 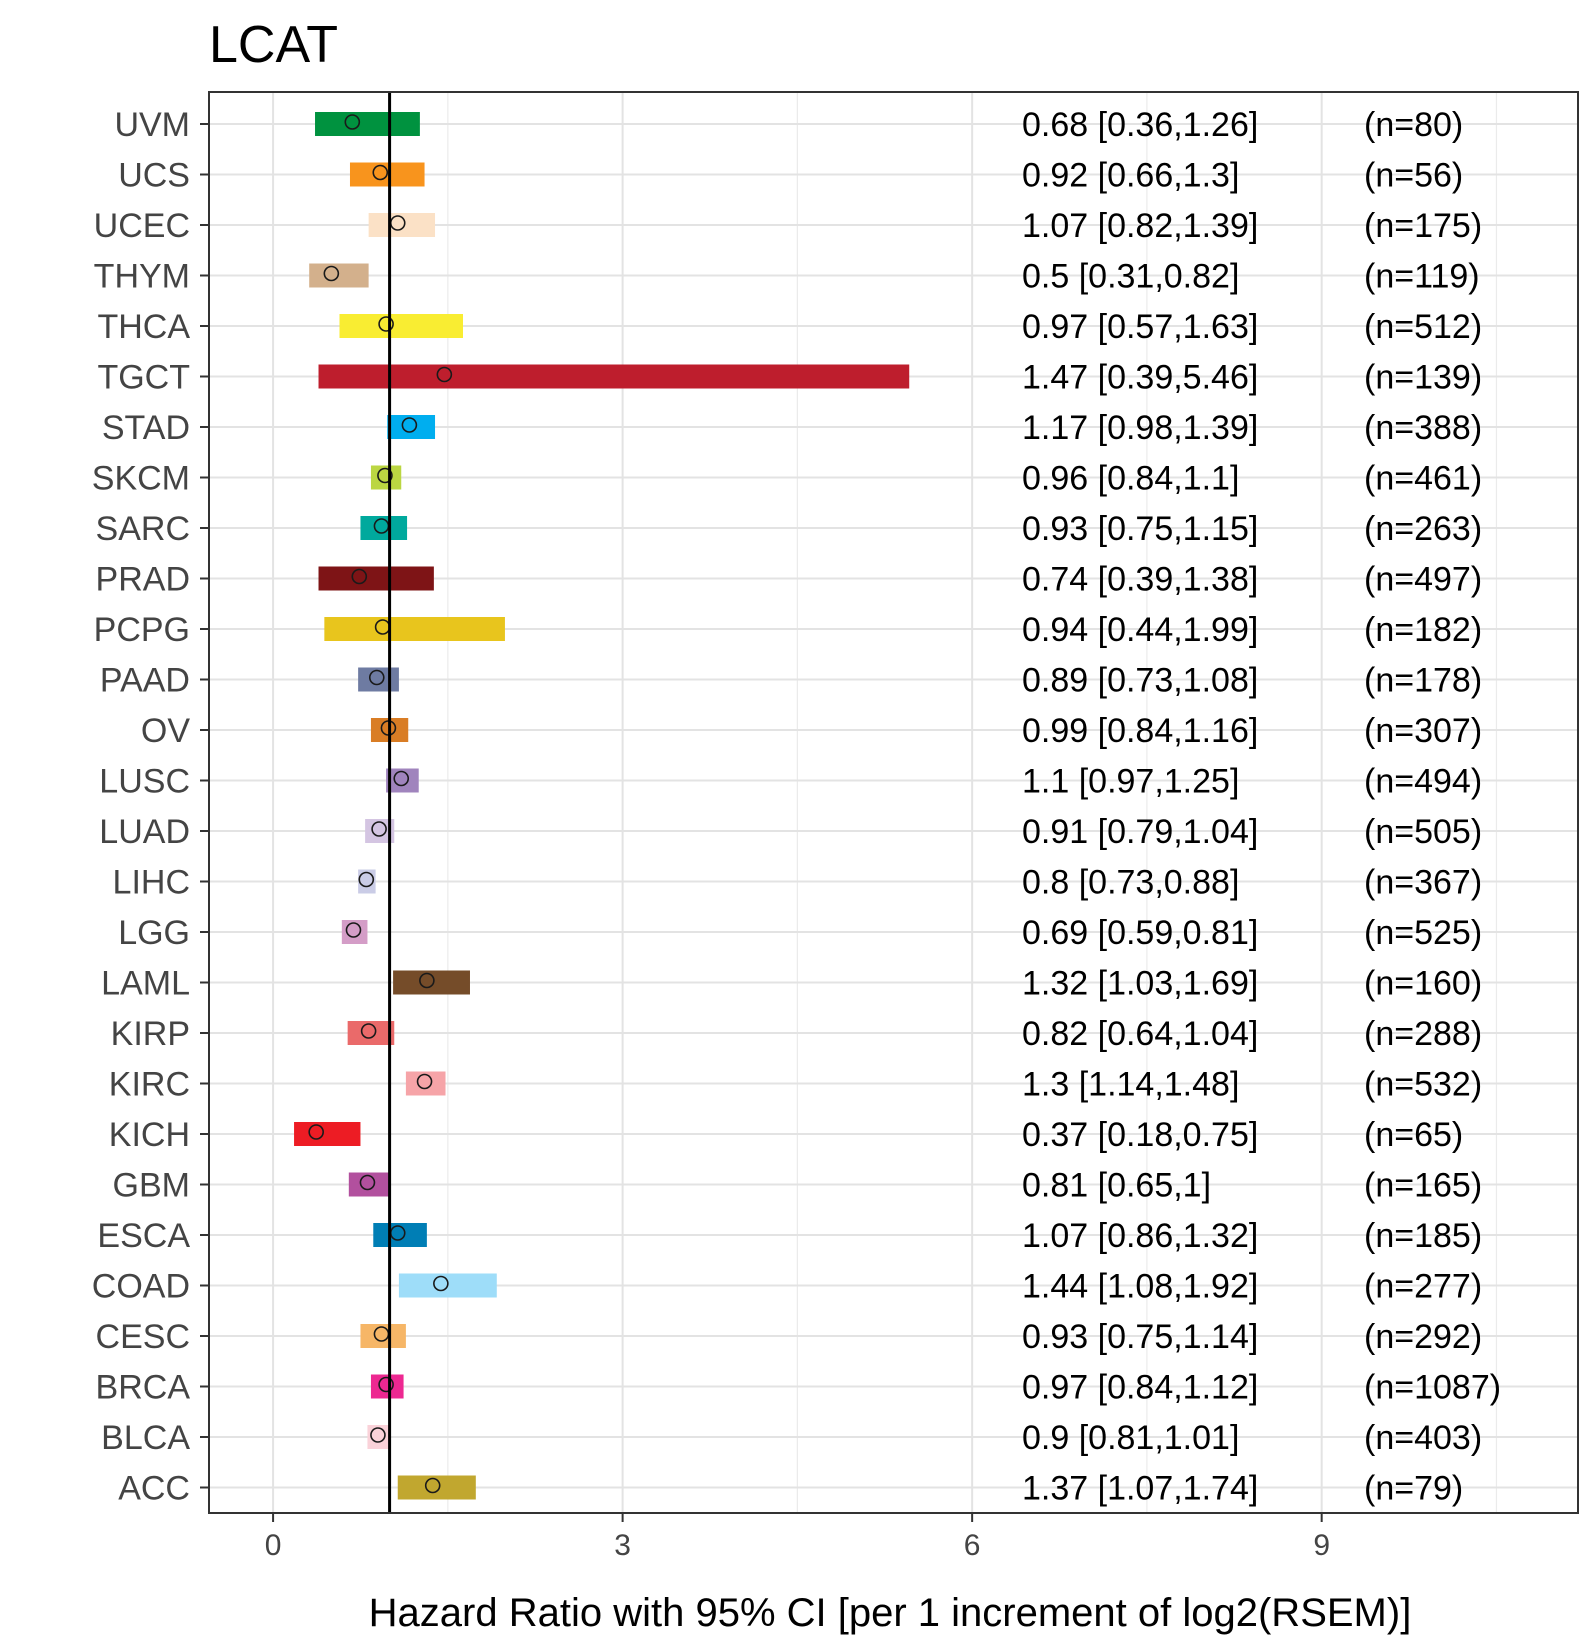 I want to click on y-tick-label-uvm: UVM, so click(x=152, y=125).